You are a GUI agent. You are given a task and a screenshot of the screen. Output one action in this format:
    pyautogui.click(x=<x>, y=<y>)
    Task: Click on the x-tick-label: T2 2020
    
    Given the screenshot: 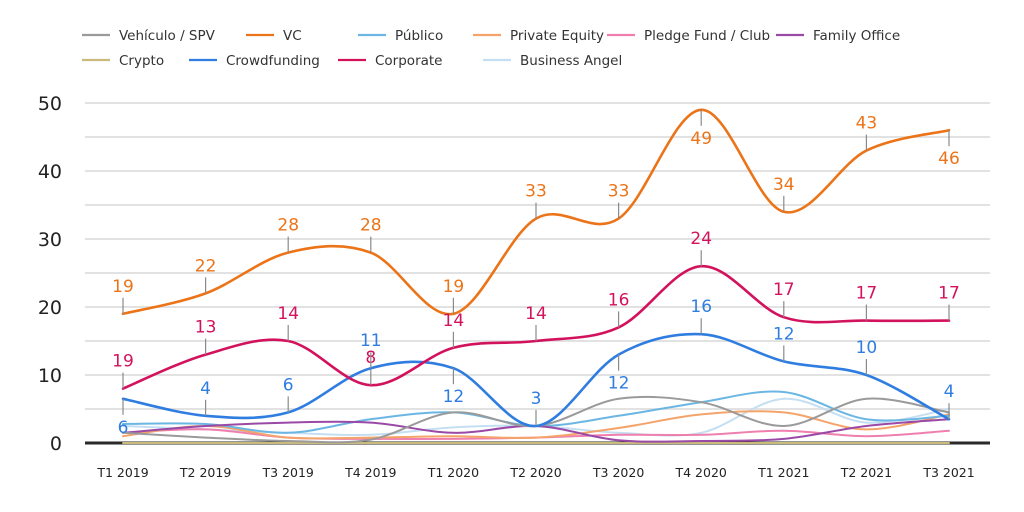 What is the action you would take?
    pyautogui.click(x=535, y=472)
    